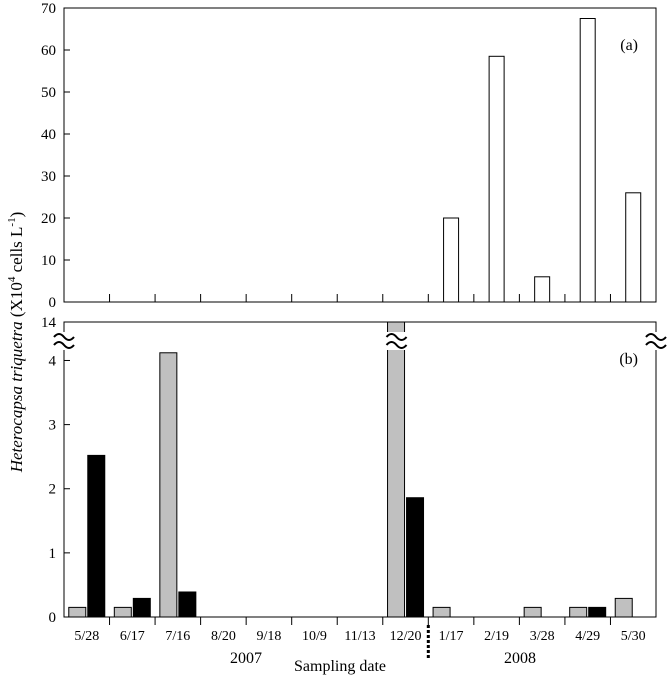 This screenshot has height=682, width=667. I want to click on panel-a-bar-5/30, so click(633, 247).